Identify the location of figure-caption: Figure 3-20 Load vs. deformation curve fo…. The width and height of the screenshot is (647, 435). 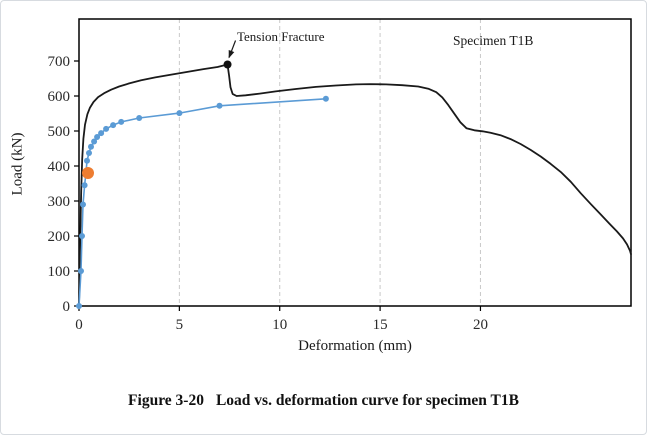
(323, 401).